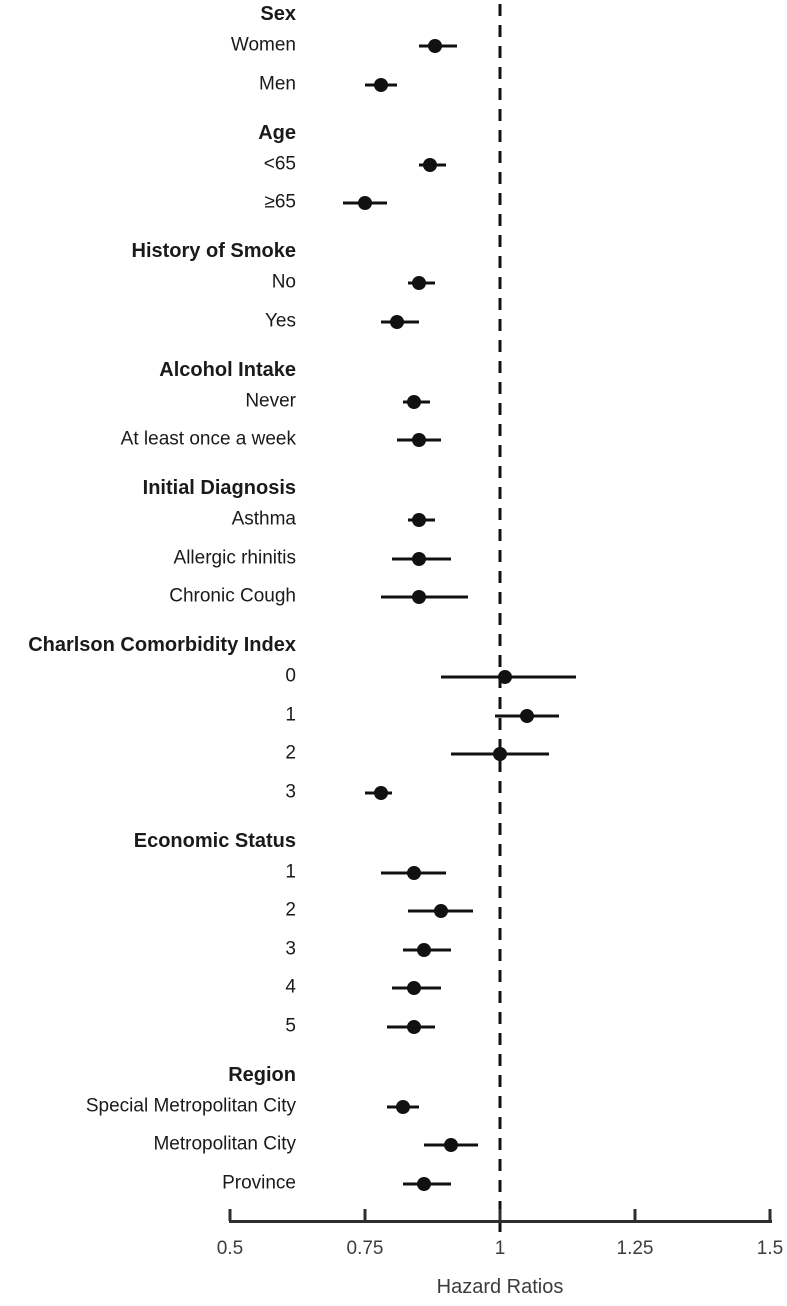  What do you see at coordinates (277, 84) in the screenshot?
I see `item-label: Men` at bounding box center [277, 84].